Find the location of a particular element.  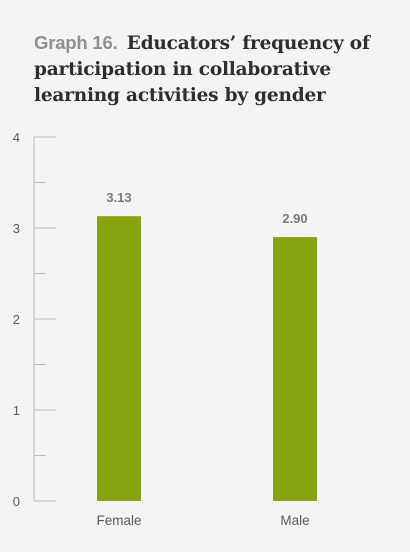

data-label-male: 2.90 is located at coordinates (294, 218).